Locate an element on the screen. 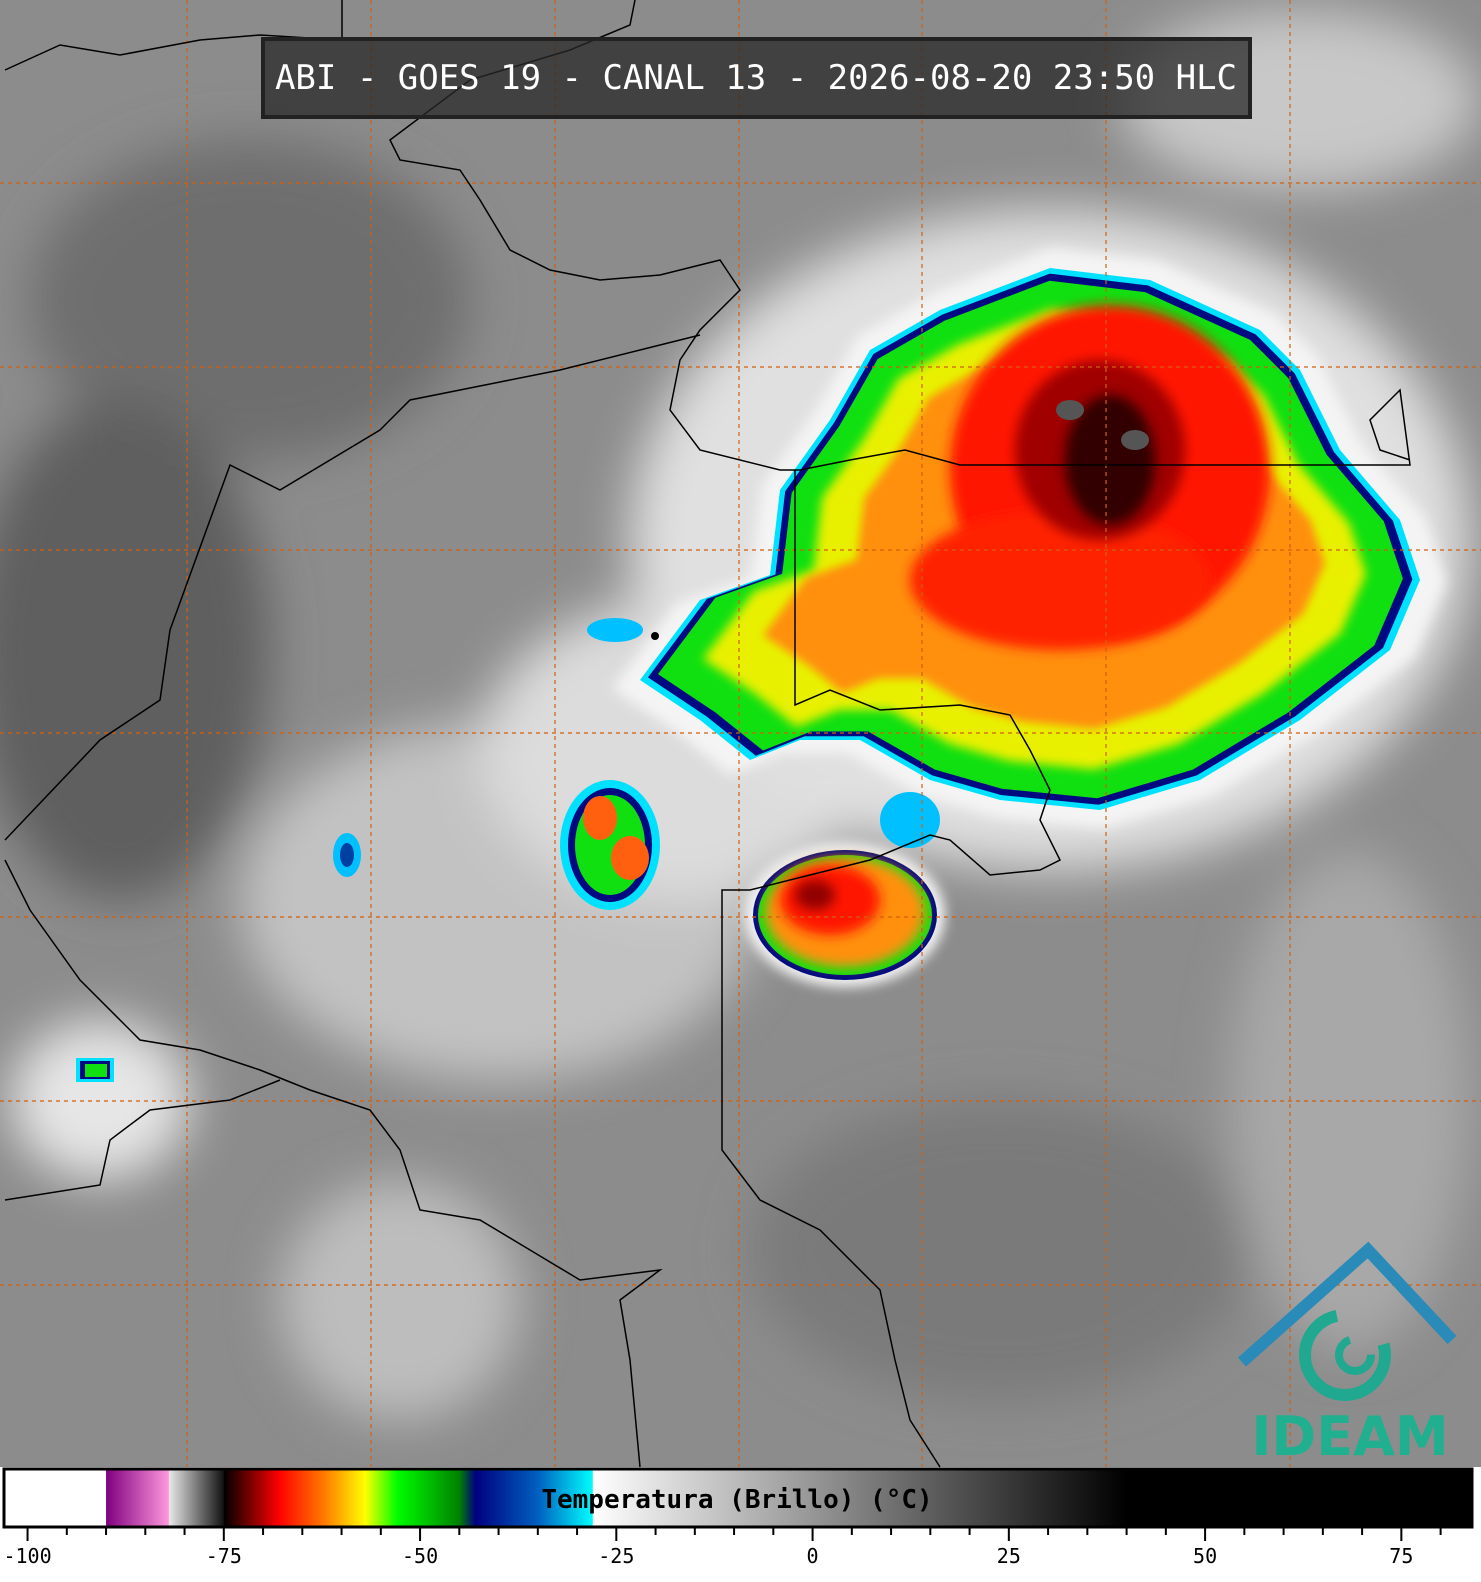  title-box is located at coordinates (756, 78).